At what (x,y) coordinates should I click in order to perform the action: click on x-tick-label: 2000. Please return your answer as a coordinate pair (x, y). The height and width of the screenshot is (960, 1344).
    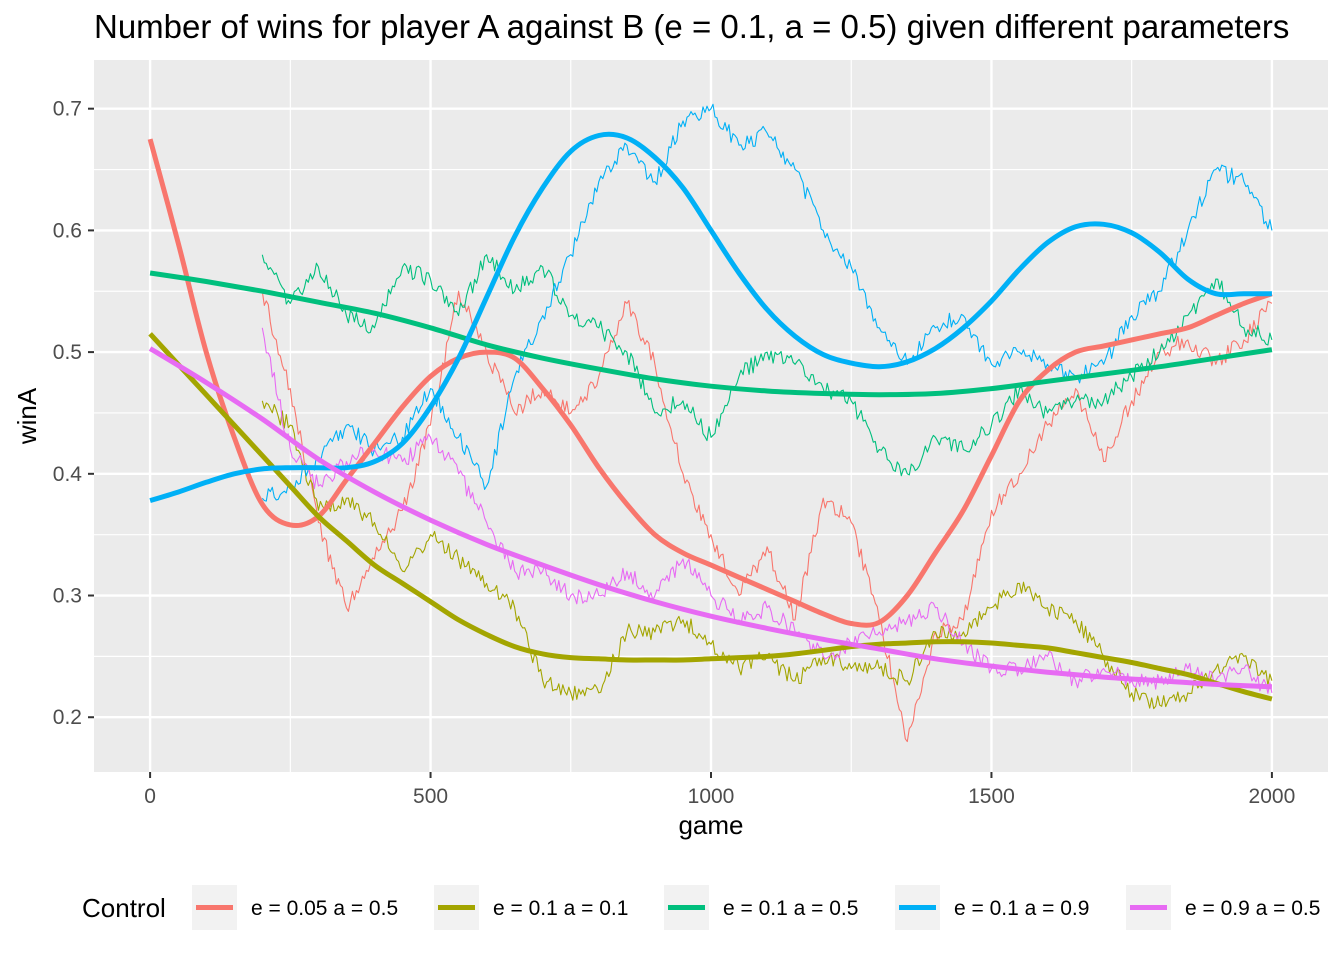
    Looking at the image, I should click on (1272, 796).